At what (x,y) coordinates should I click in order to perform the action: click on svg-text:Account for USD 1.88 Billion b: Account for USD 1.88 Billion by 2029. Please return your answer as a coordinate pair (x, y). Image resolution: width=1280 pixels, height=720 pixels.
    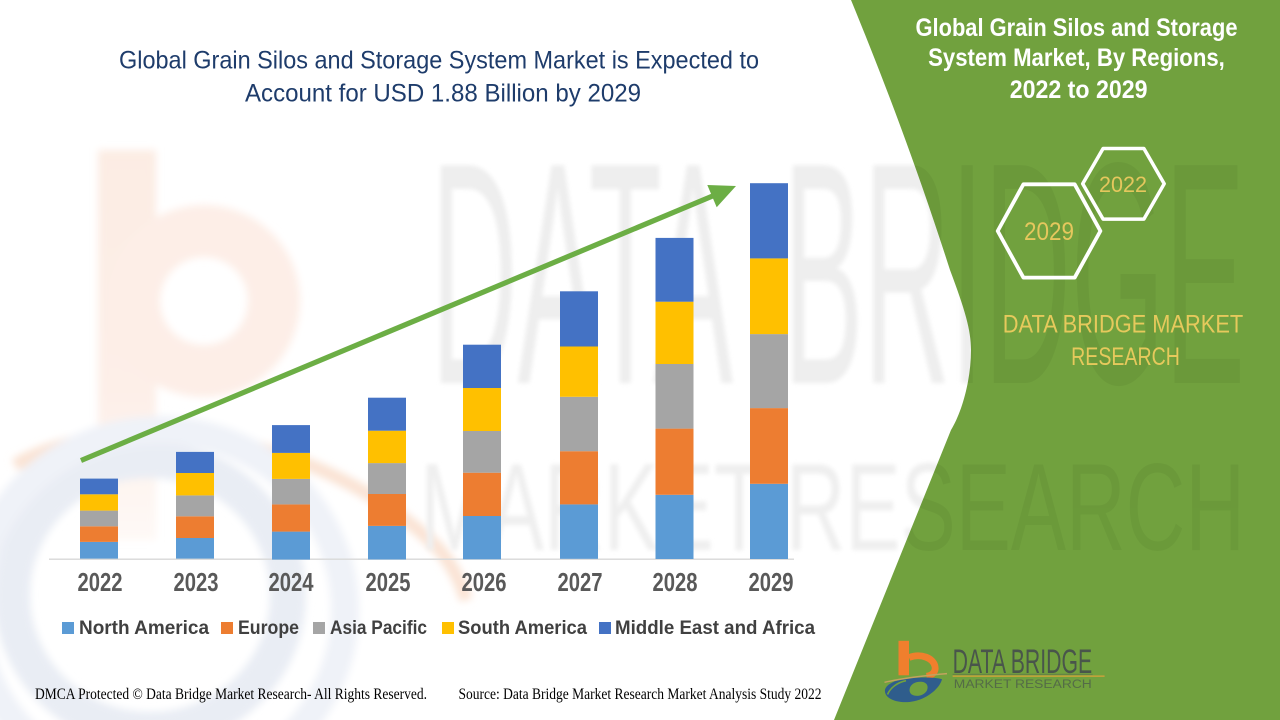
    Looking at the image, I should click on (443, 93).